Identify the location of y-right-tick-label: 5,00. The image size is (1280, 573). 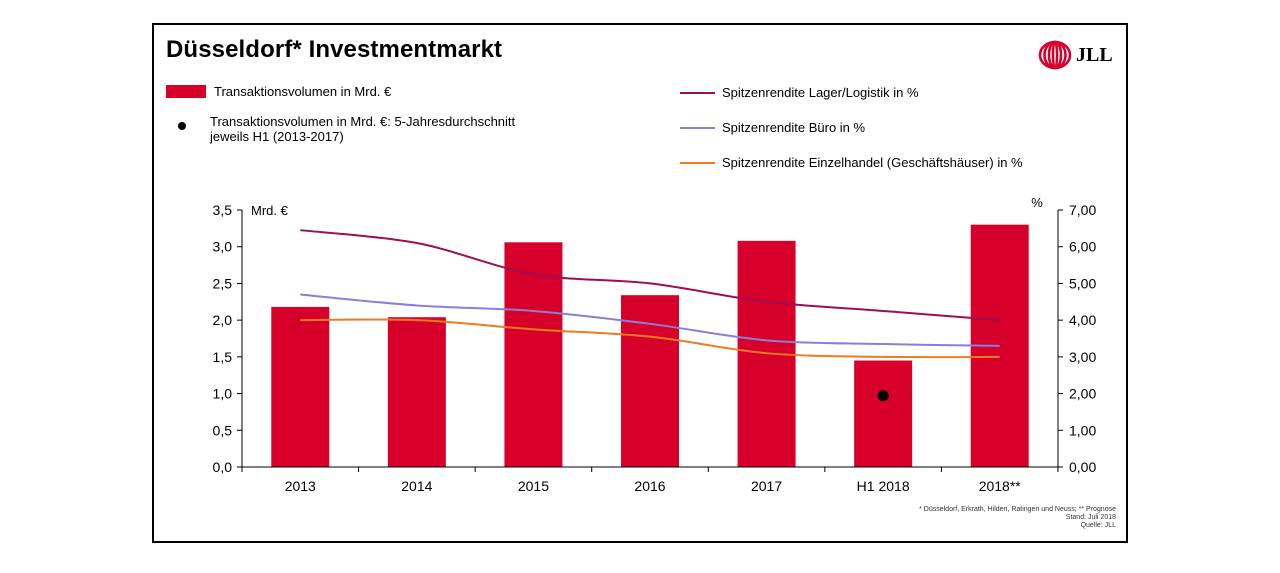
(1082, 283).